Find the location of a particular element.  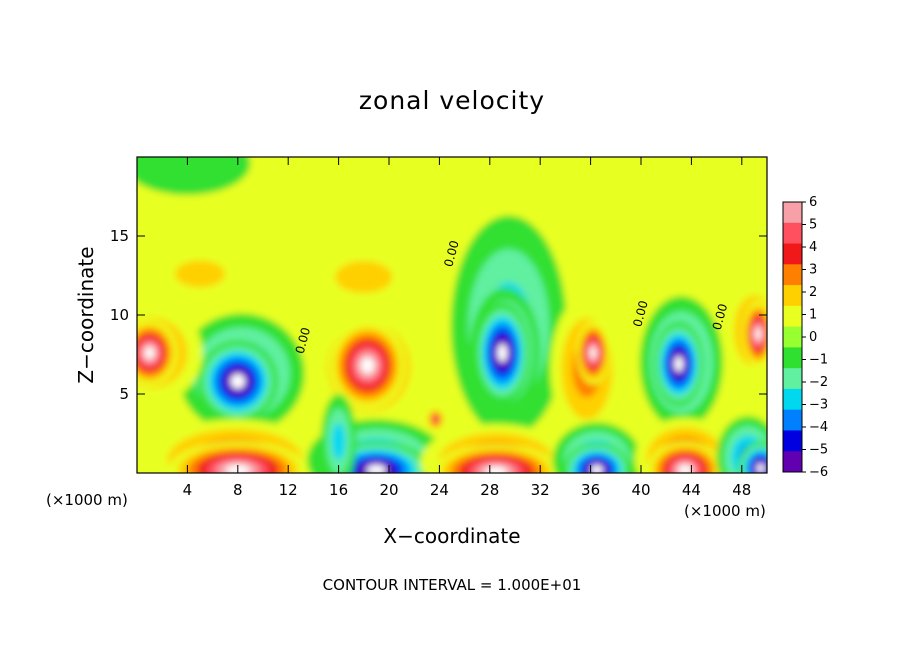

x-tick-label: 20 is located at coordinates (388, 490).